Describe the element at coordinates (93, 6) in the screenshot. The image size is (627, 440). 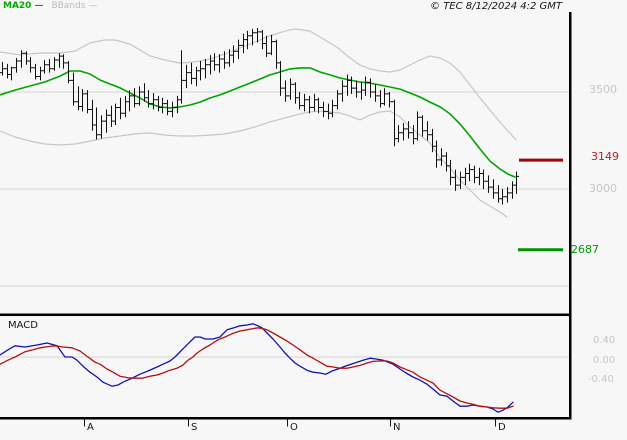
I see `legend-bbands-swatch: —` at that location.